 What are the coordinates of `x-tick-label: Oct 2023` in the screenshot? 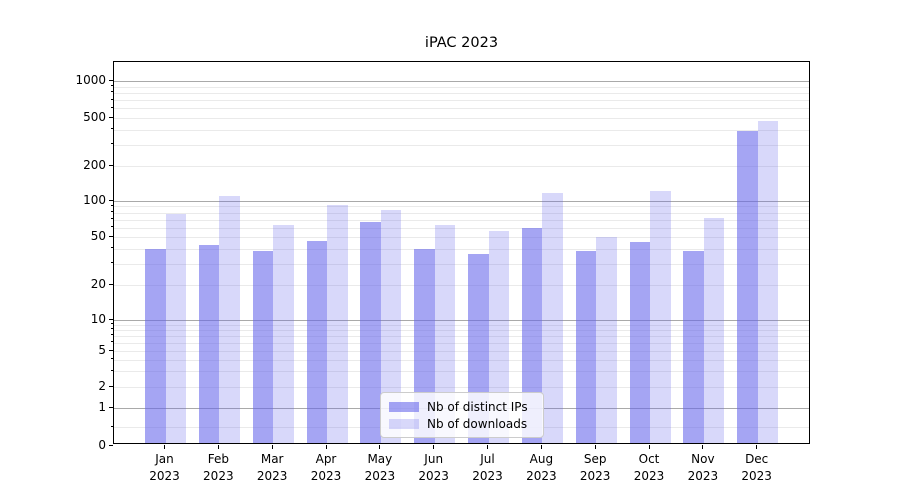 It's located at (649, 467).